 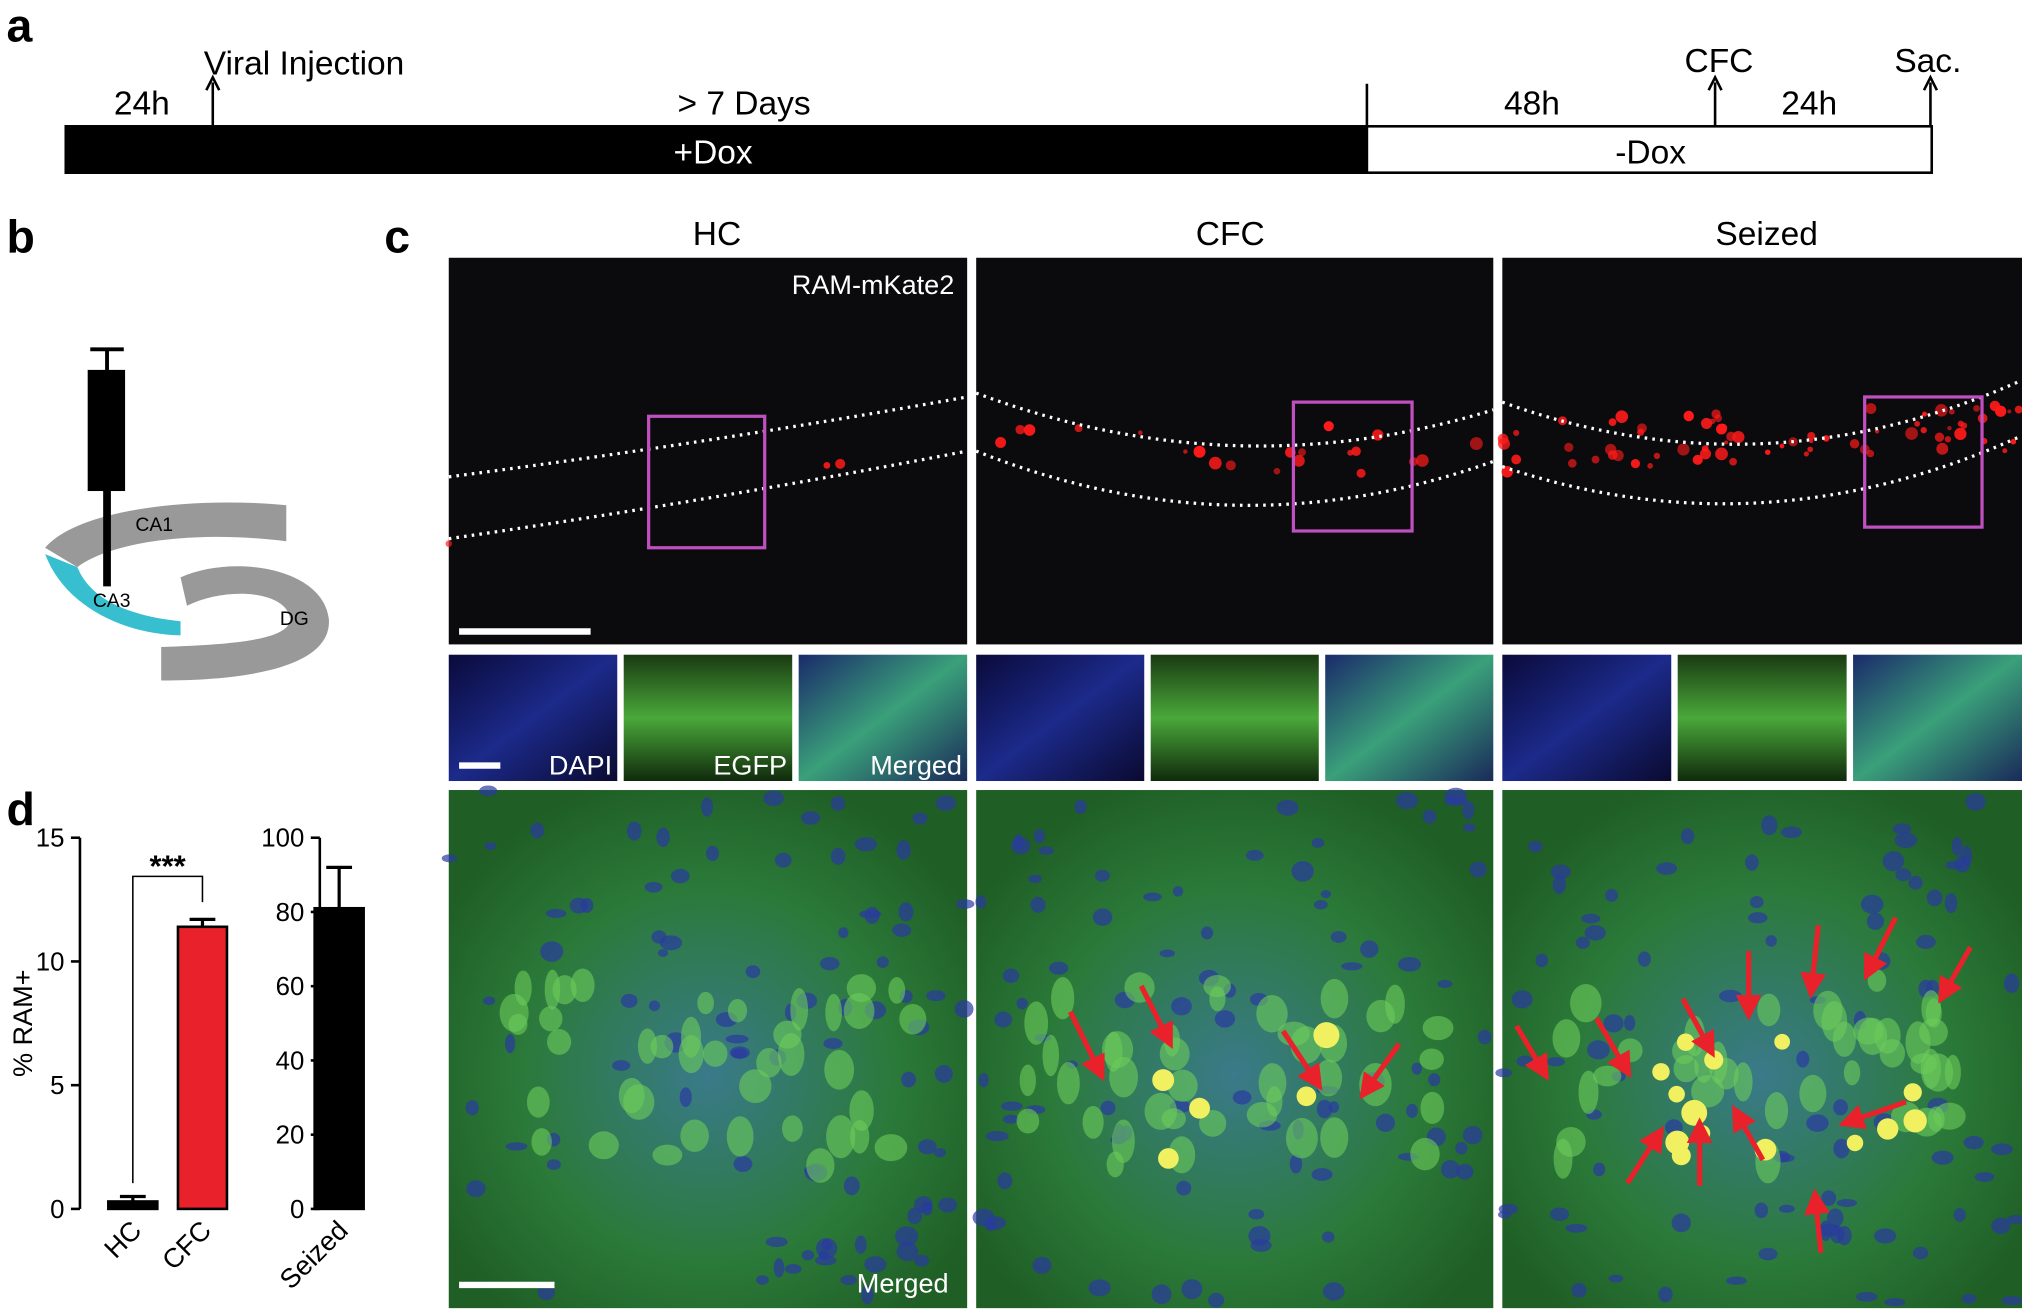 What do you see at coordinates (708, 495) in the screenshot?
I see `region-outline` at bounding box center [708, 495].